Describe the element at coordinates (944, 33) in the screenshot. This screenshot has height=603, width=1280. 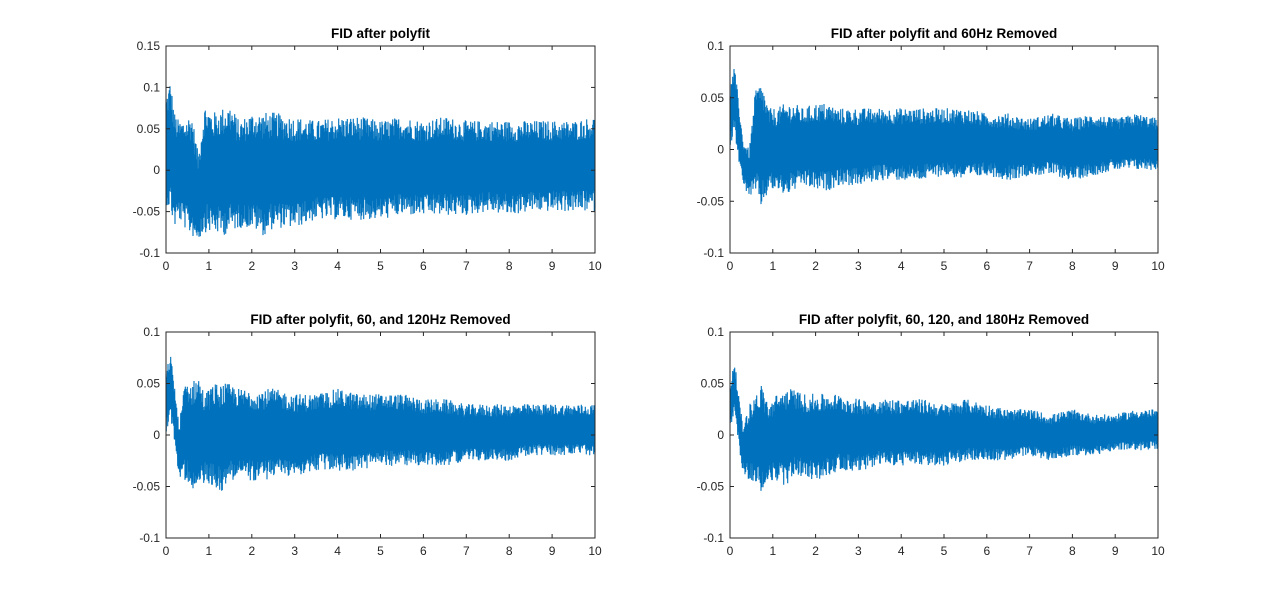
I see `chart-title: FID after polyfit and 60Hz Removed` at that location.